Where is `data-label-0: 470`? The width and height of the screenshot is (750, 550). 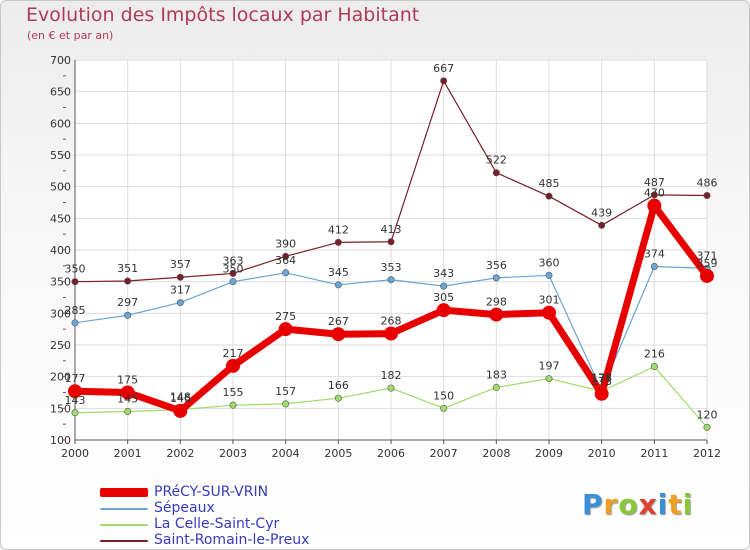
data-label-0: 470 is located at coordinates (654, 193).